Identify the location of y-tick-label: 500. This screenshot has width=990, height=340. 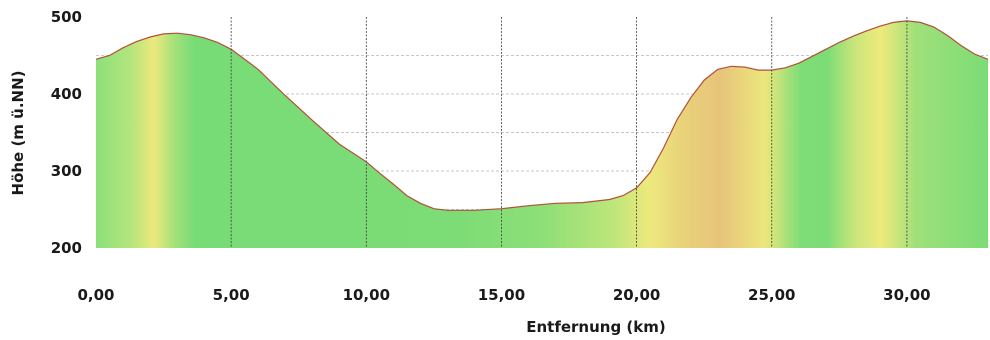
(66, 17).